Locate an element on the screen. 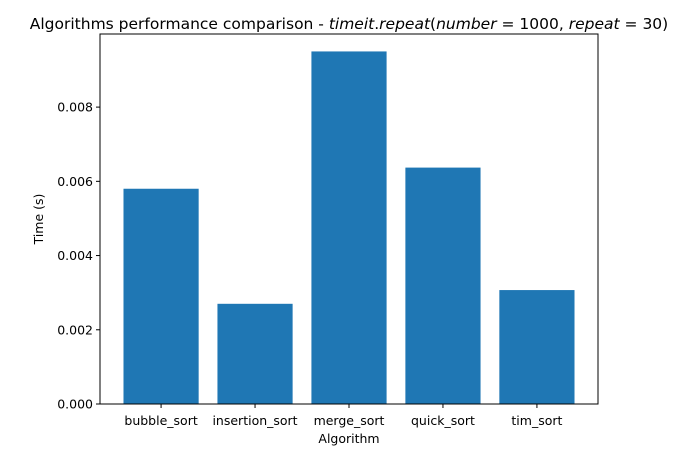 The height and width of the screenshot is (457, 698). x-tick-label: bubble_sort is located at coordinates (160, 420).